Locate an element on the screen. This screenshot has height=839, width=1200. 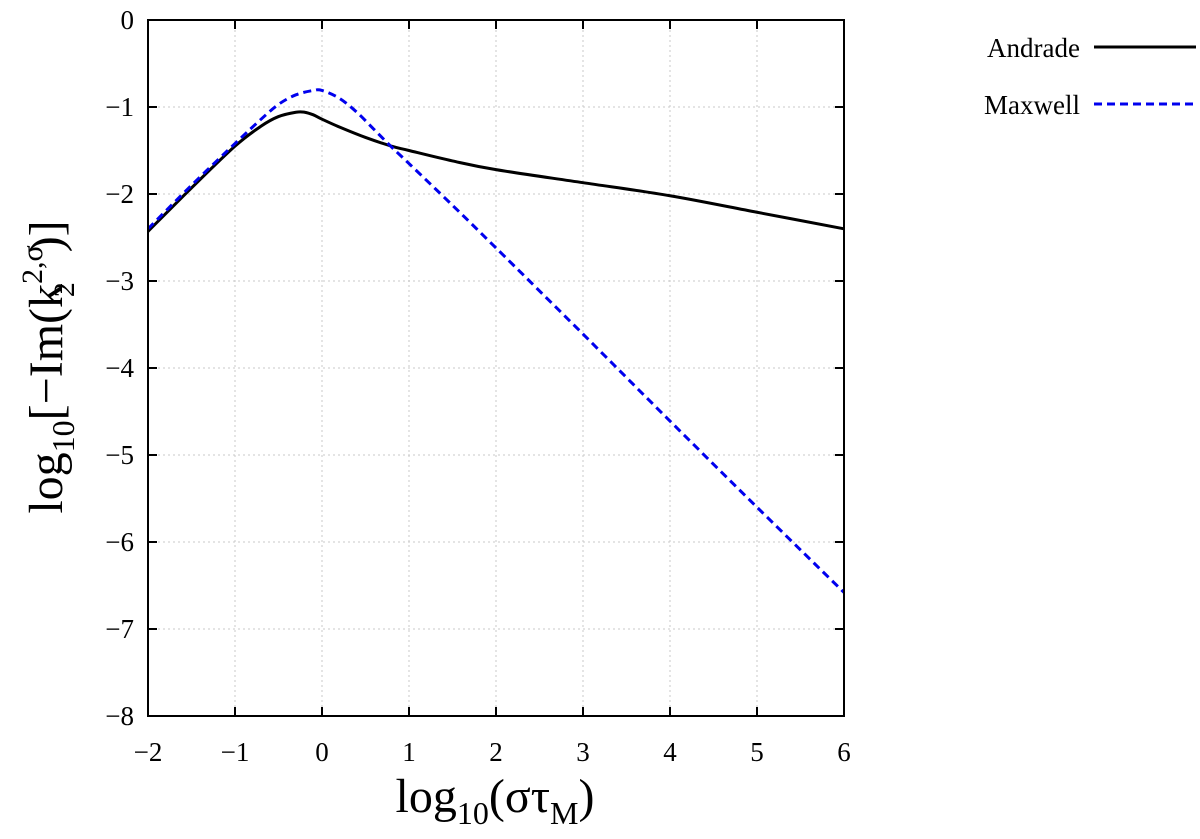
x-axis-title: log10(στM) is located at coordinates (495, 800).